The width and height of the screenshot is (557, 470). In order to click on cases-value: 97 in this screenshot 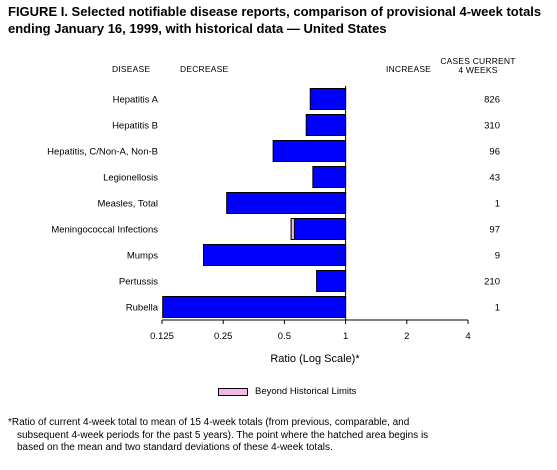, I will do `click(494, 230)`.